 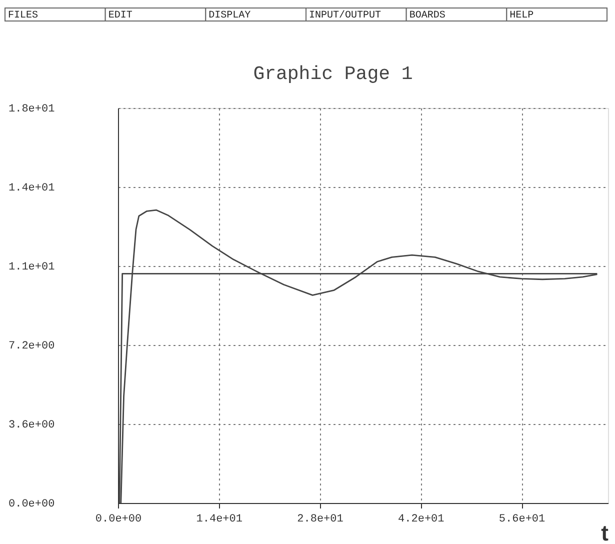 I want to click on y-tick-label: 1.4e+01, so click(x=32, y=188).